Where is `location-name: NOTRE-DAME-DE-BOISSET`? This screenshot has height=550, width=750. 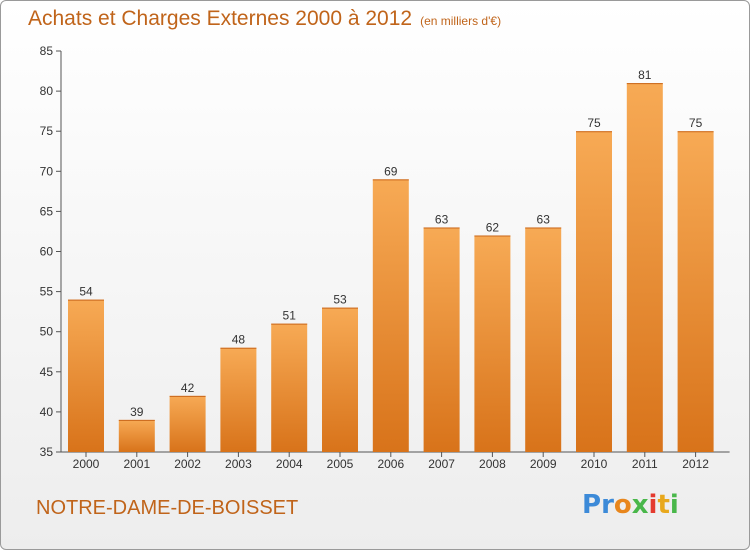
location-name: NOTRE-DAME-DE-BOISSET is located at coordinates (167, 508).